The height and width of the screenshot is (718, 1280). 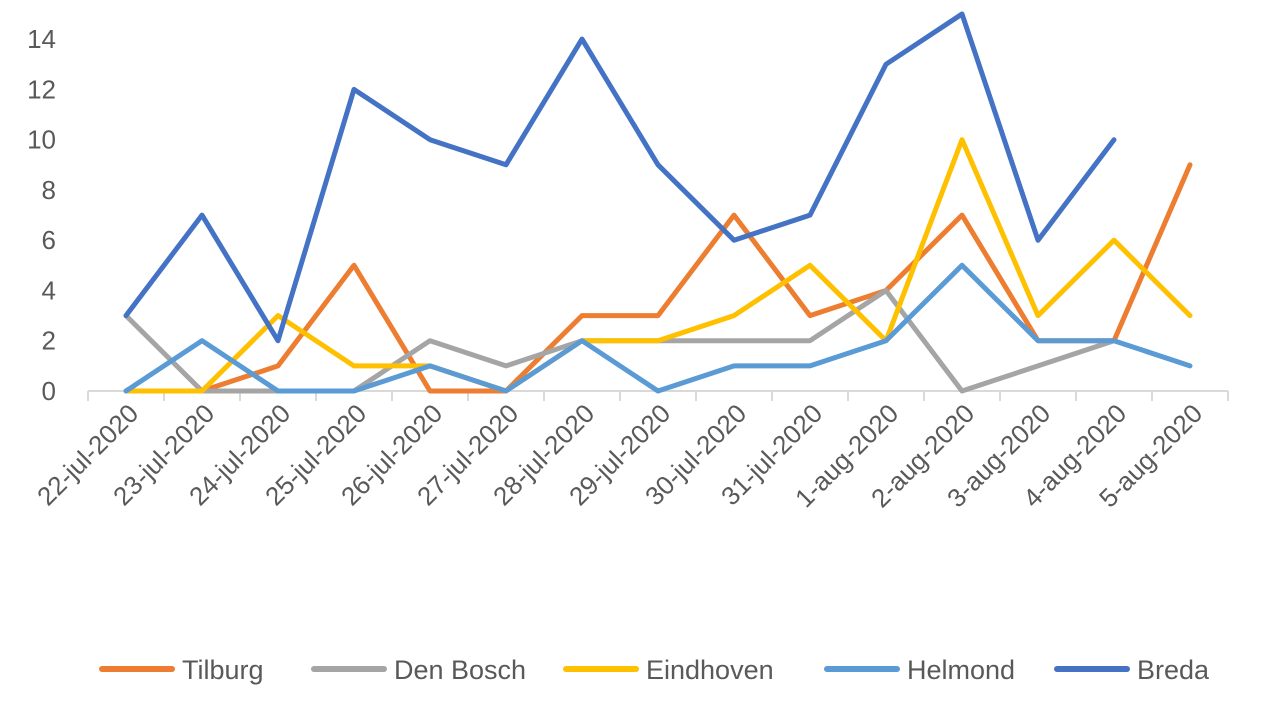 I want to click on legend-label-breda: Breda, so click(x=1173, y=670).